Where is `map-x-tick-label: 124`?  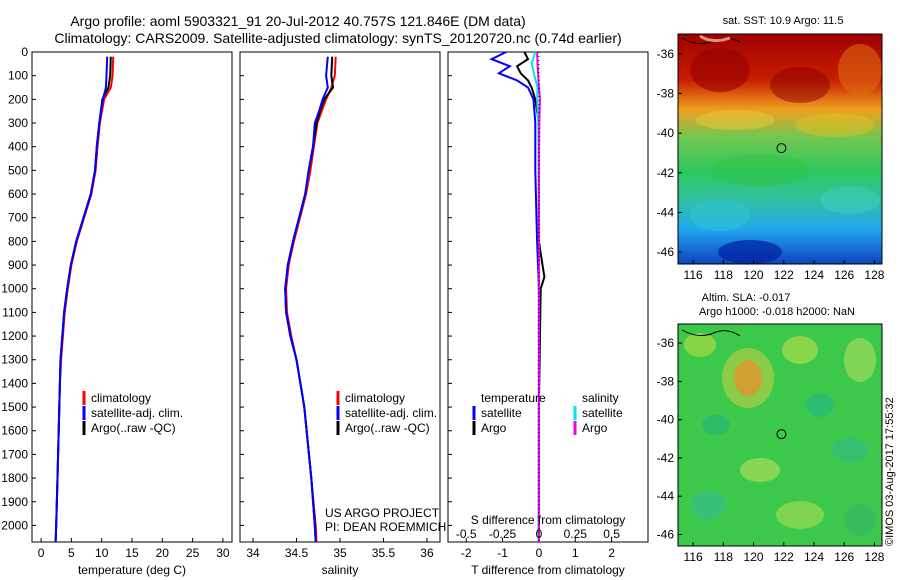
map-x-tick-label: 124 is located at coordinates (814, 557).